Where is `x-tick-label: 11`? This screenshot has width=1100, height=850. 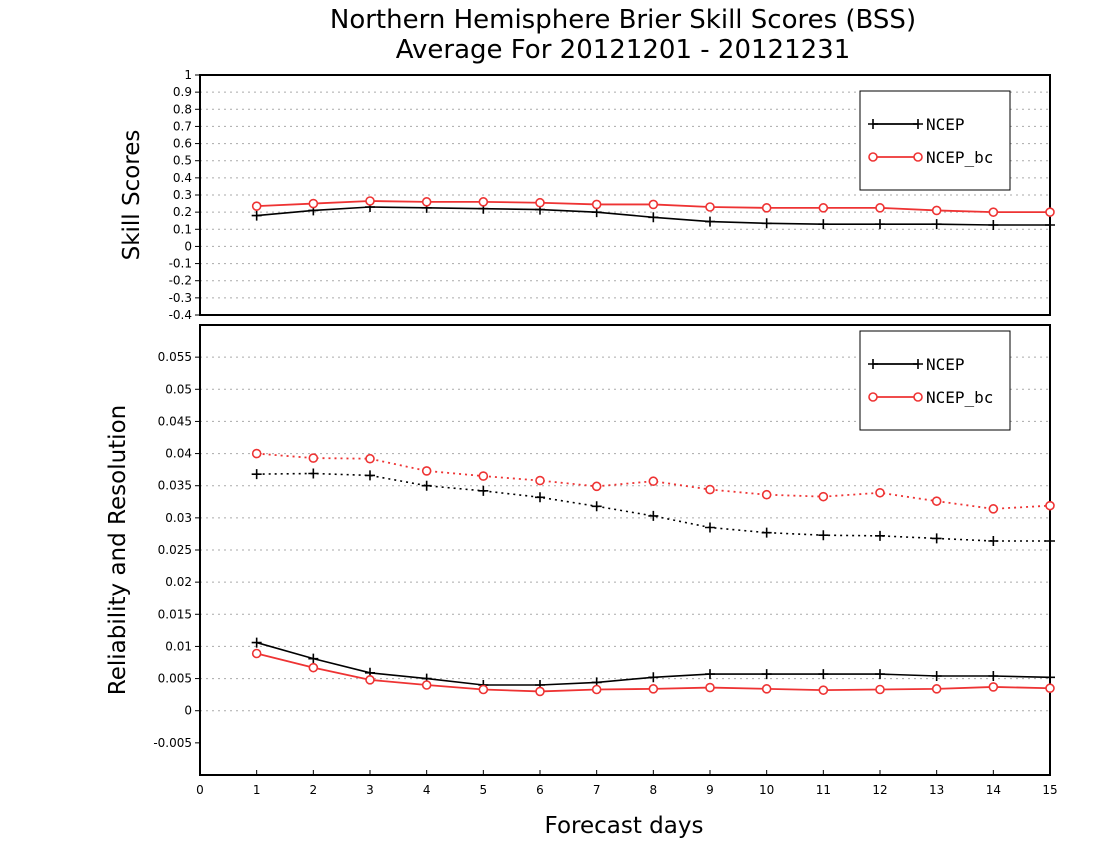 x-tick-label: 11 is located at coordinates (823, 790).